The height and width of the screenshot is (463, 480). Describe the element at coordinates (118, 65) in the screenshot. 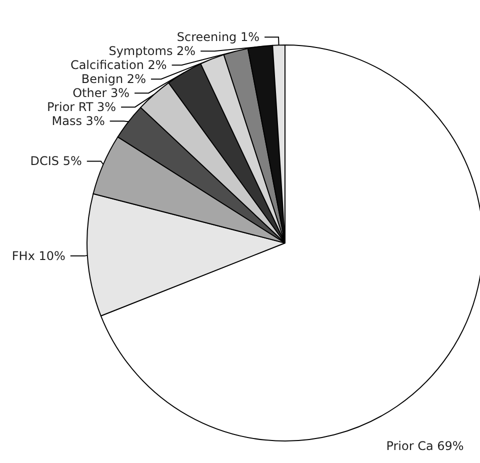

I see `slice-label: Calcification 2%` at that location.